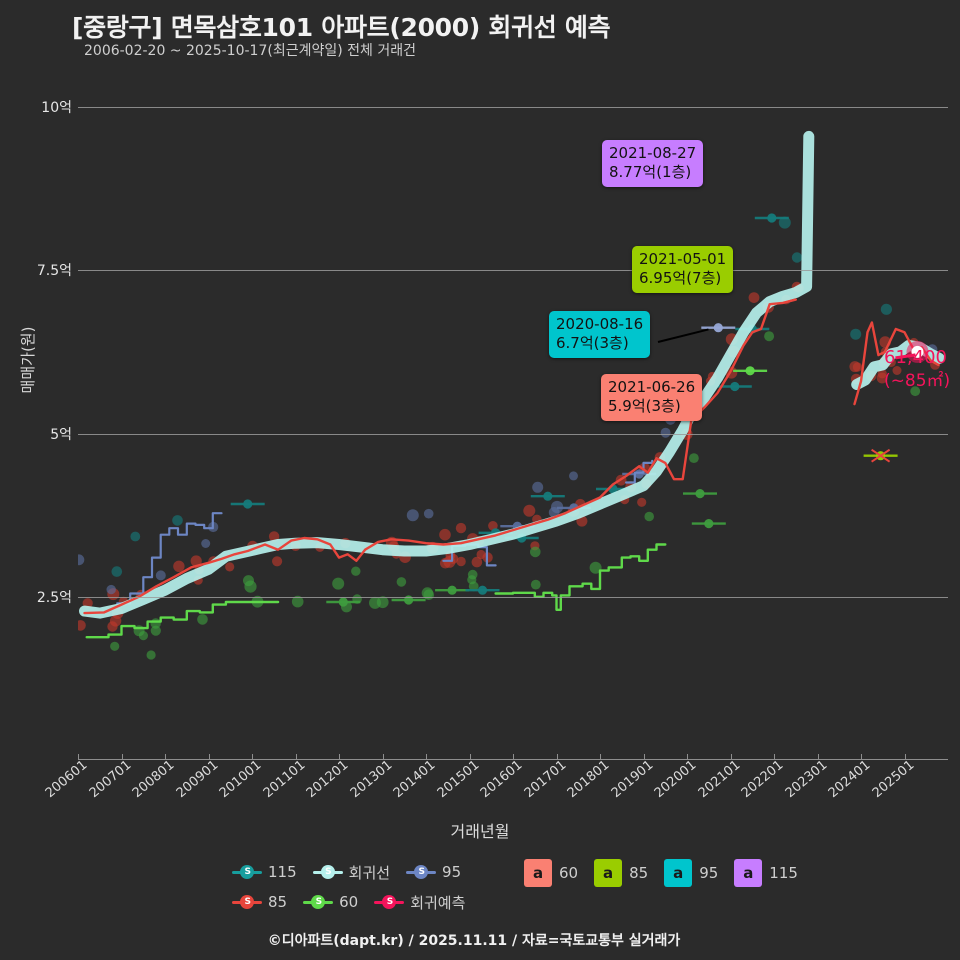 The image size is (960, 960). I want to click on x-tick-label: 202301, so click(806, 779).